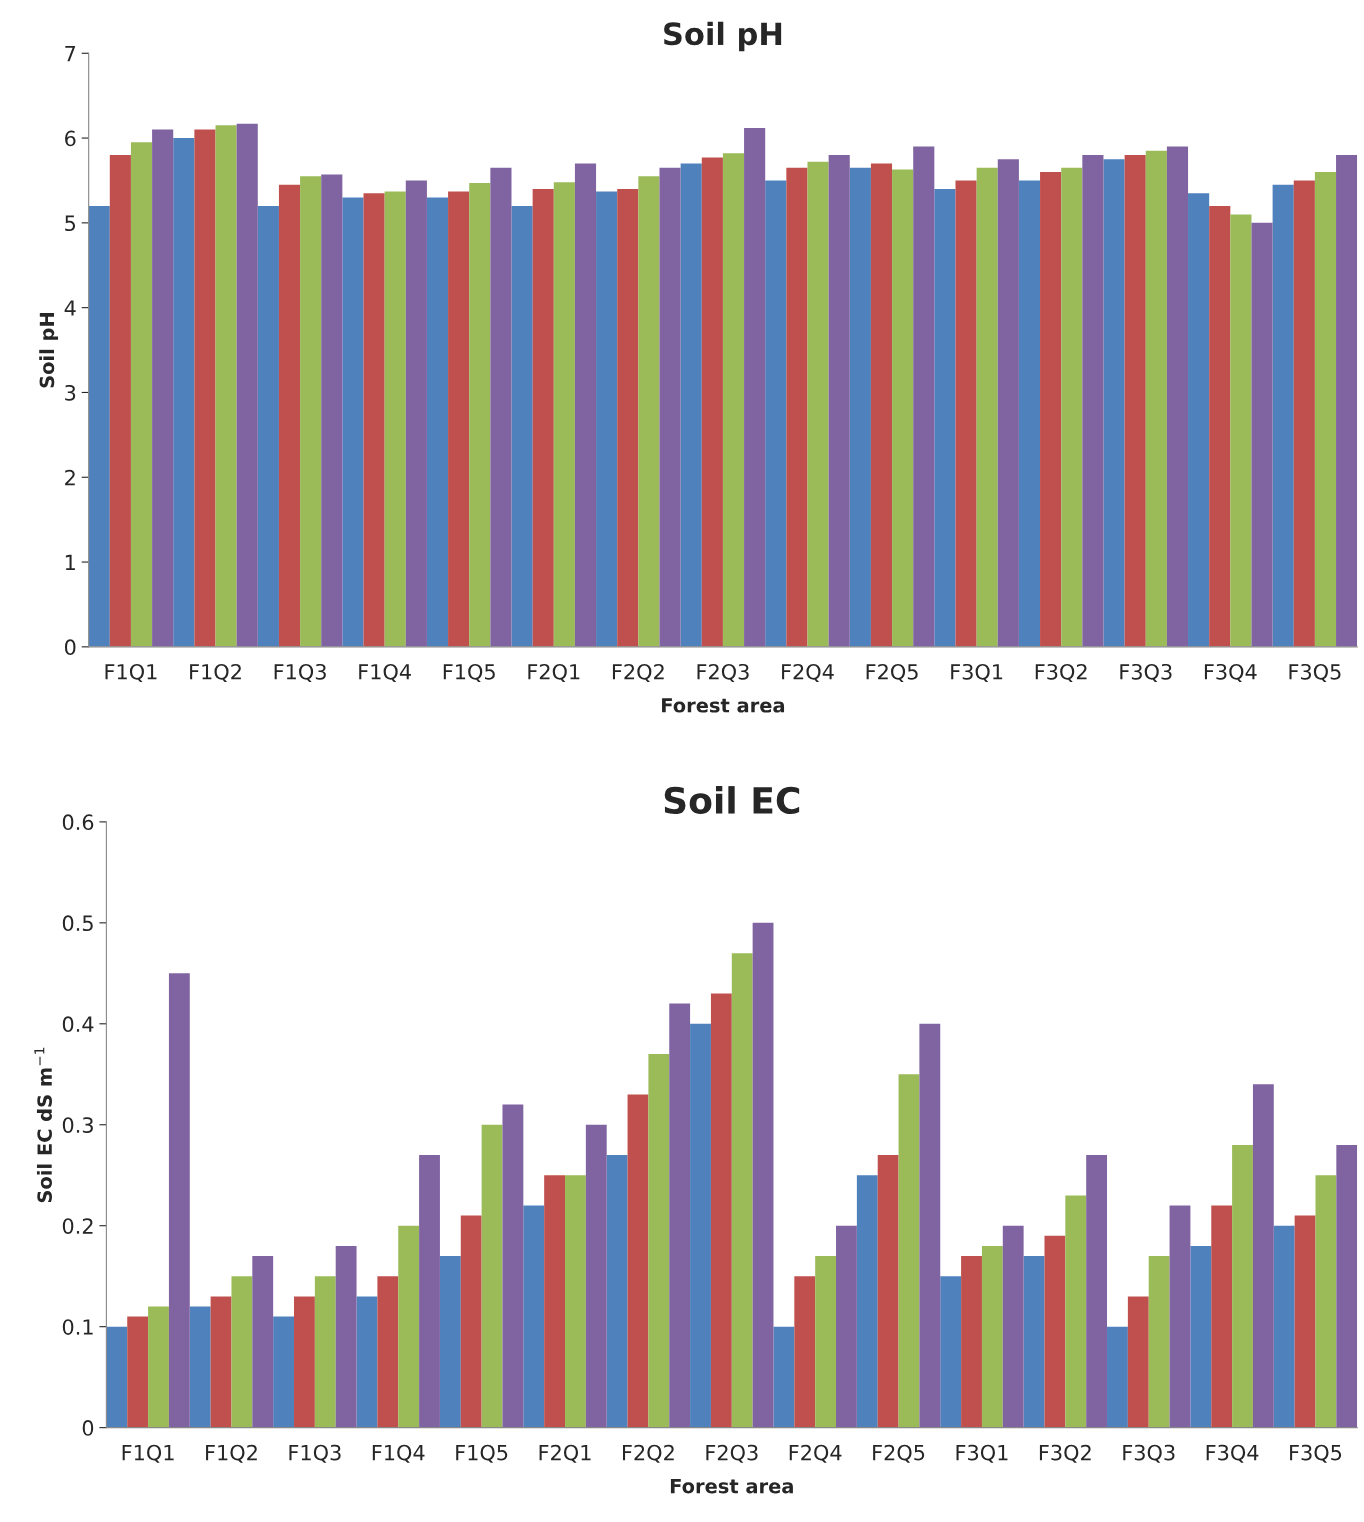 The width and height of the screenshot is (1364, 1522). What do you see at coordinates (638, 673) in the screenshot?
I see `x-tick-label: F2Q2` at bounding box center [638, 673].